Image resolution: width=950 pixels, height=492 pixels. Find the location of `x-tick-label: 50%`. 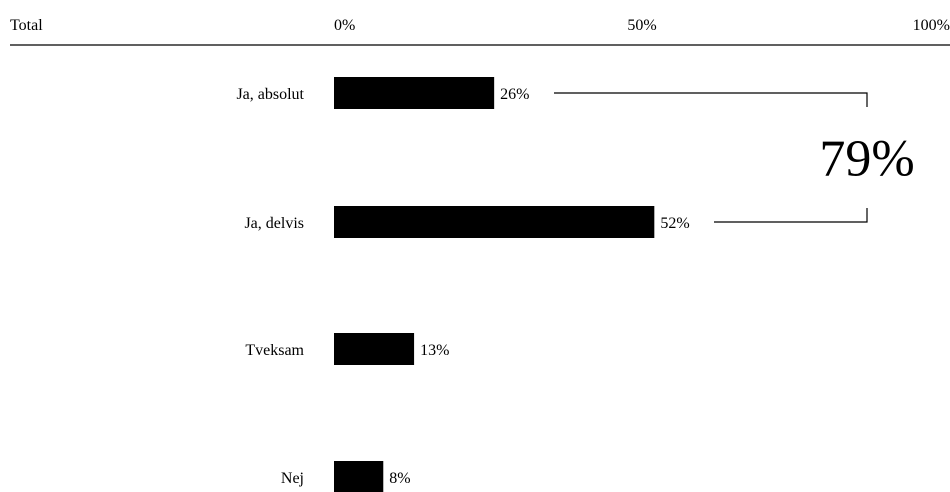

x-tick-label: 50% is located at coordinates (641, 25).